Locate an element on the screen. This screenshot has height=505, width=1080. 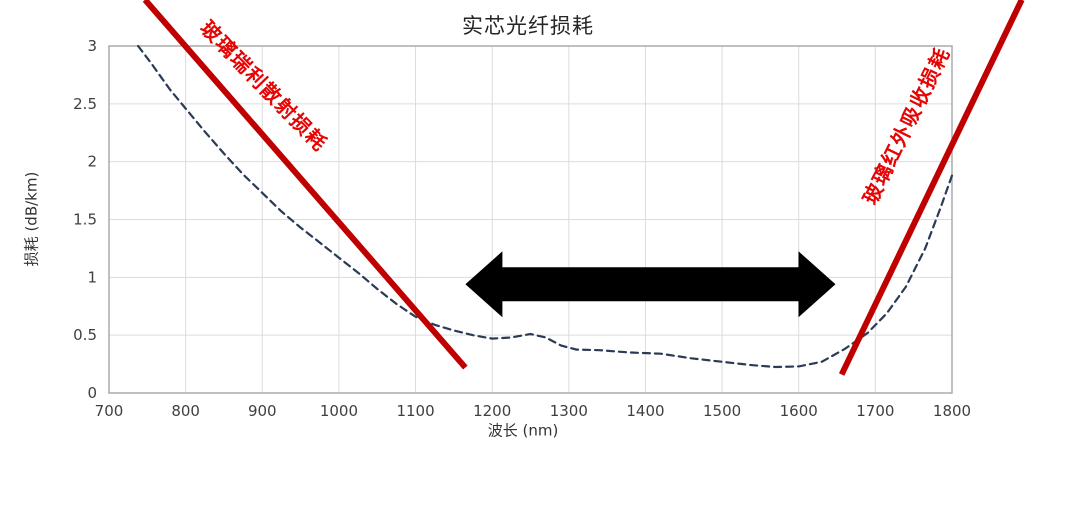
x-tick-label: 1700 is located at coordinates (875, 411).